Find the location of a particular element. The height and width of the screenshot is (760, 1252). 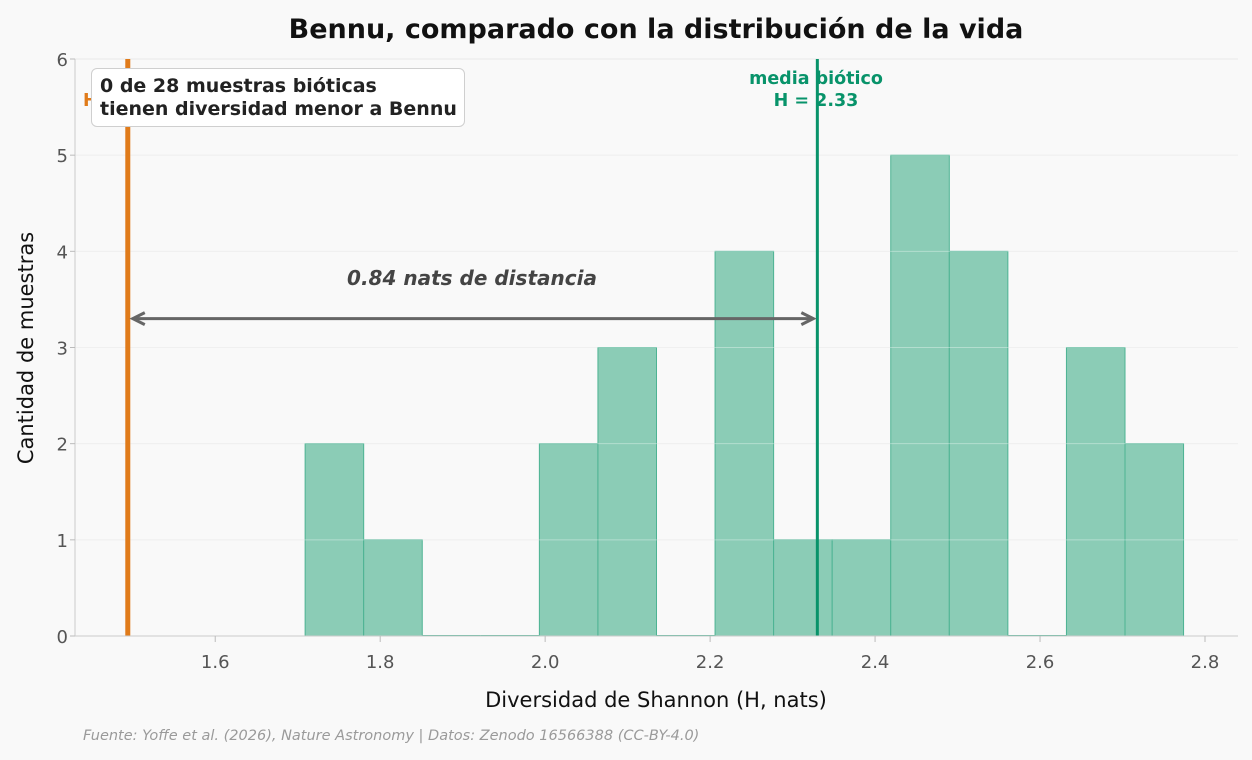

distance-label: 0.84 nats de distancia is located at coordinates (472, 278).